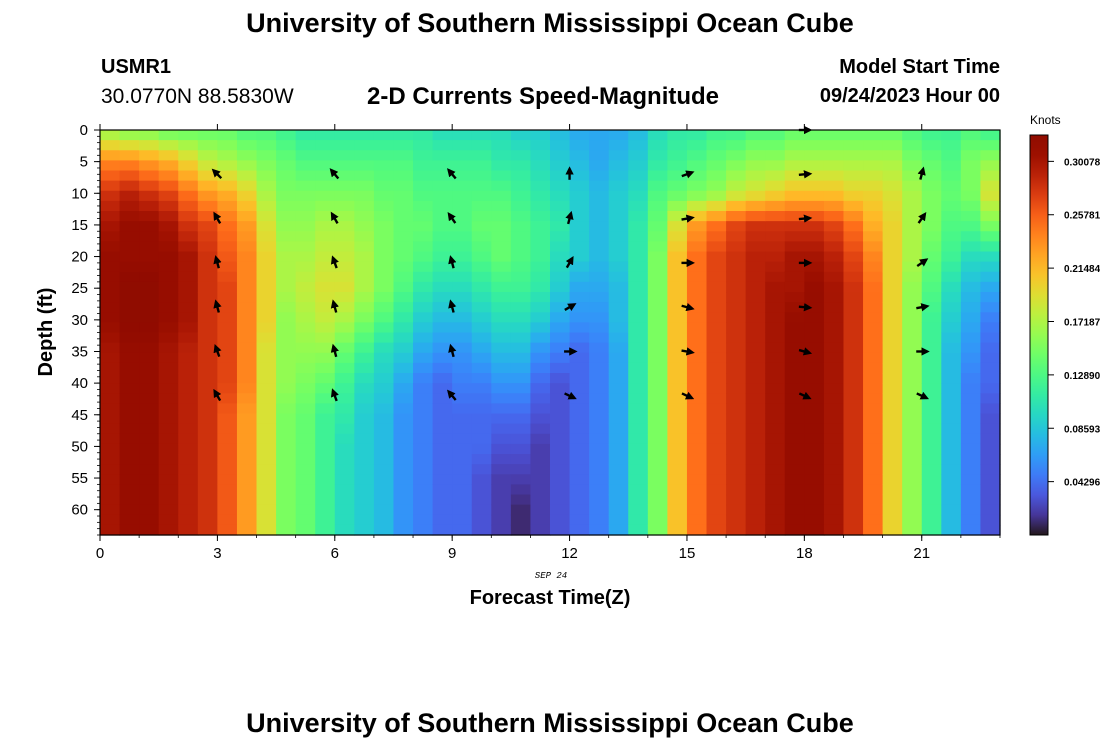 This screenshot has height=750, width=1100. Describe the element at coordinates (217, 350) in the screenshot. I see `current-vector-arrow` at that location.